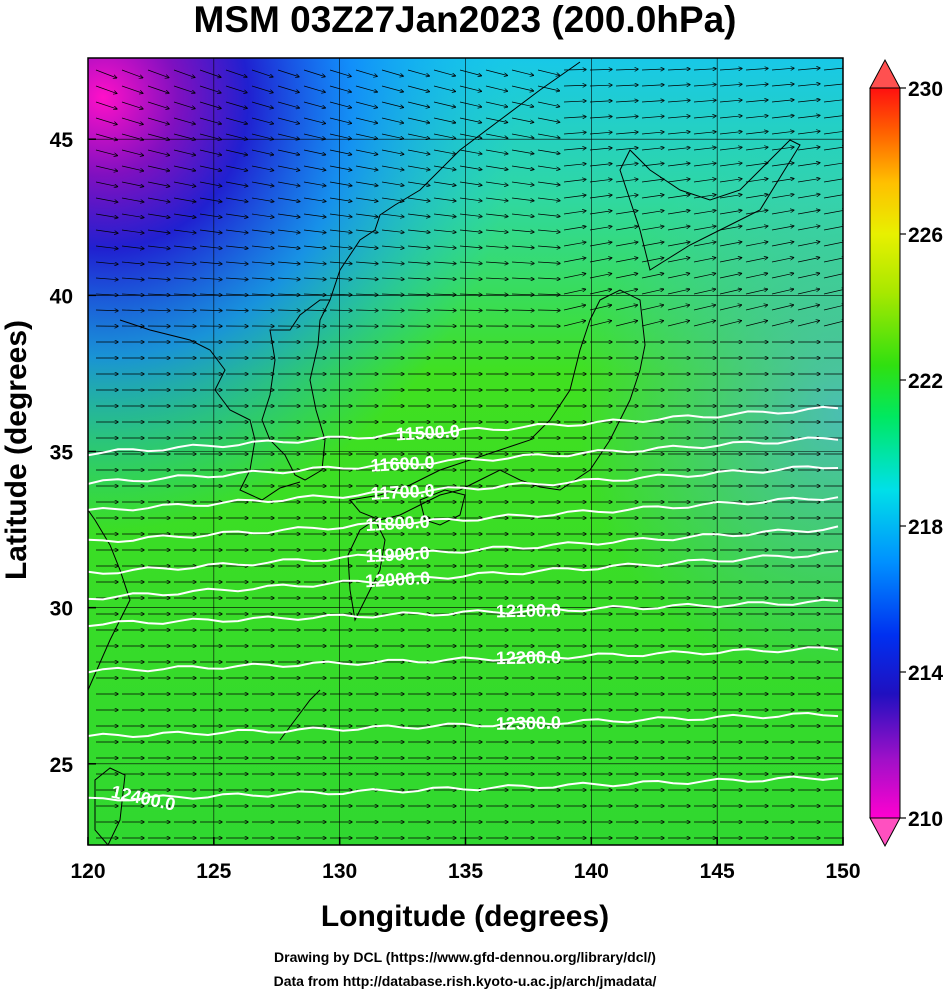 The width and height of the screenshot is (950, 993). I want to click on x-axis: 120 125 130 135 140 145 150, so click(465, 860).